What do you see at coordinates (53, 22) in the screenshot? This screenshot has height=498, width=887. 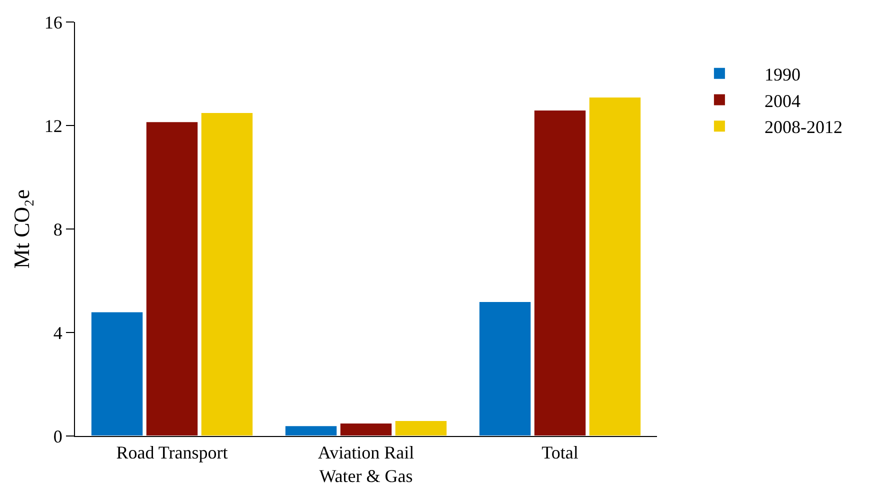 I see `y-tick-label: 16` at bounding box center [53, 22].